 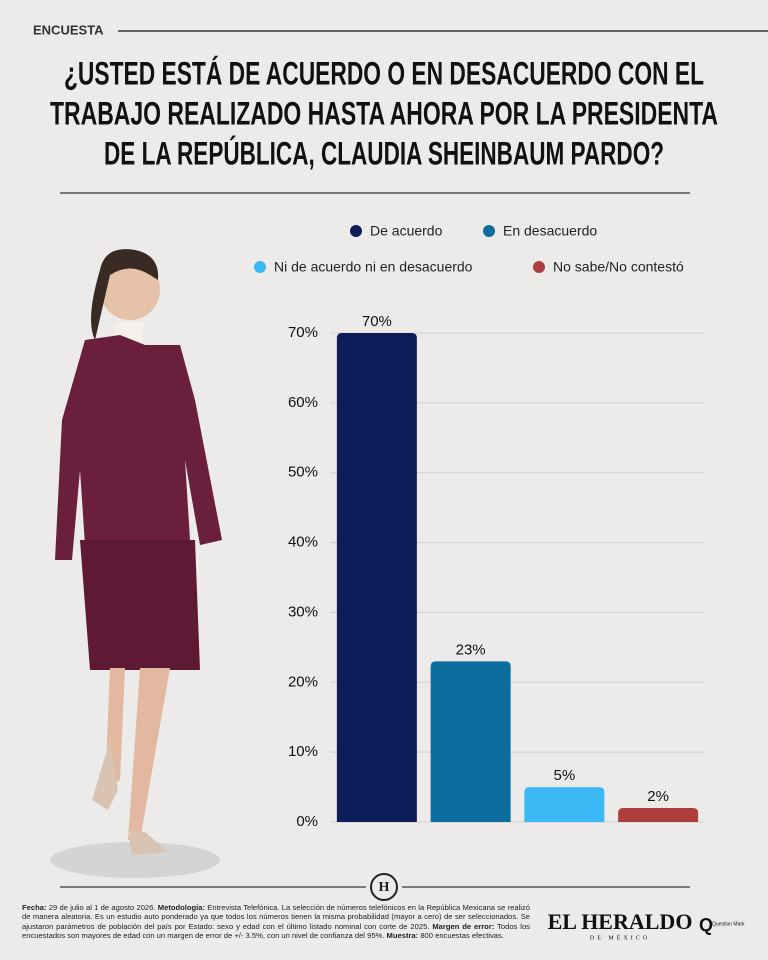 What do you see at coordinates (471, 649) in the screenshot?
I see `value-label: 23%` at bounding box center [471, 649].